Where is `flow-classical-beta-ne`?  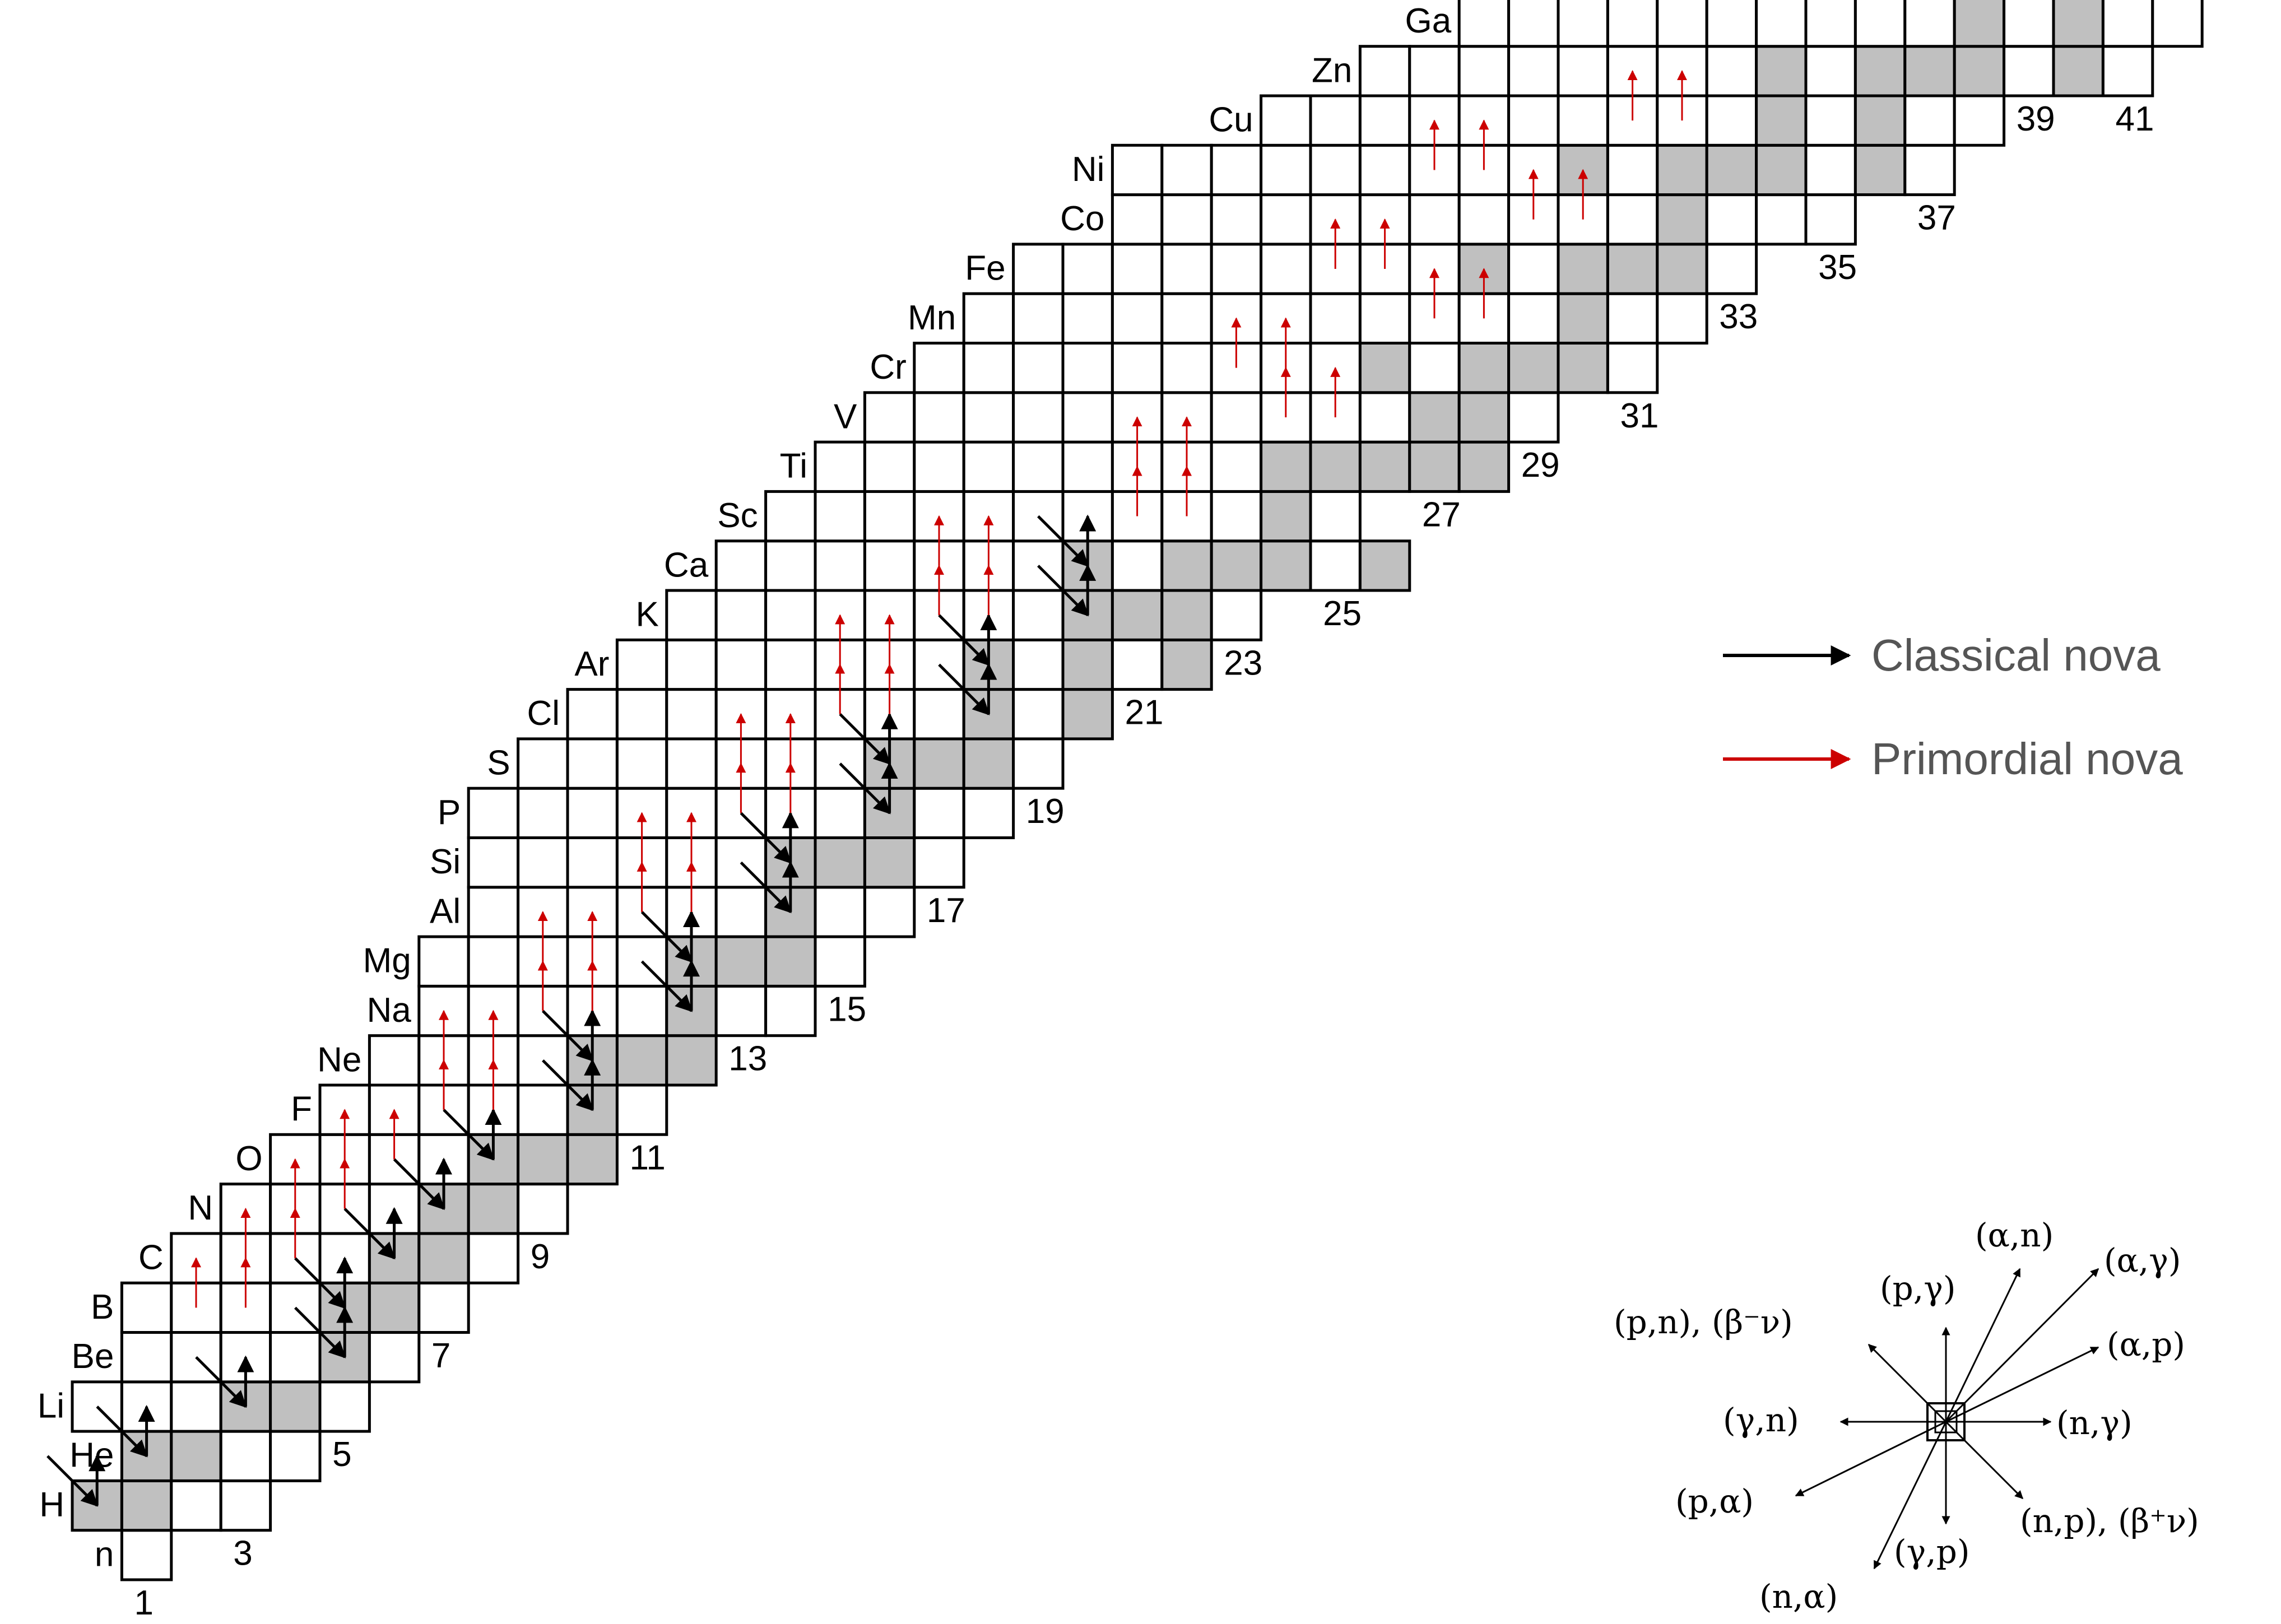 flow-classical-beta-ne is located at coordinates (568, 1035).